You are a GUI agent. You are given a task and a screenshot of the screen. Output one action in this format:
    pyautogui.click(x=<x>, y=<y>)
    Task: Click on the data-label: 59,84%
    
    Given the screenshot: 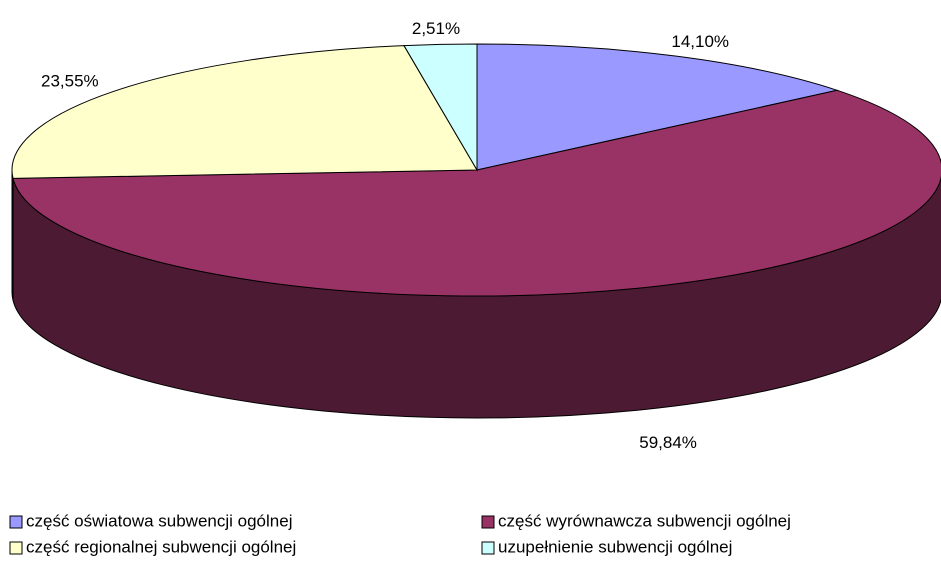 What is the action you would take?
    pyautogui.click(x=668, y=442)
    